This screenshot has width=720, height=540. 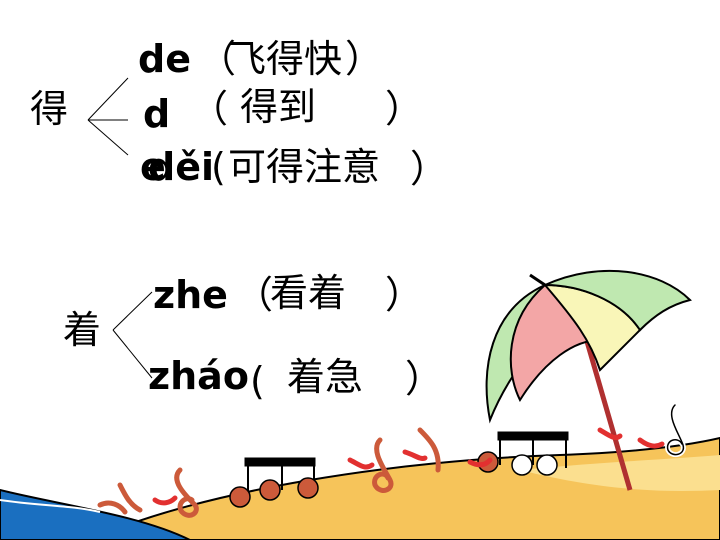 What do you see at coordinates (153, 167) in the screenshot?
I see `pinyin-overlap-e: e` at bounding box center [153, 167].